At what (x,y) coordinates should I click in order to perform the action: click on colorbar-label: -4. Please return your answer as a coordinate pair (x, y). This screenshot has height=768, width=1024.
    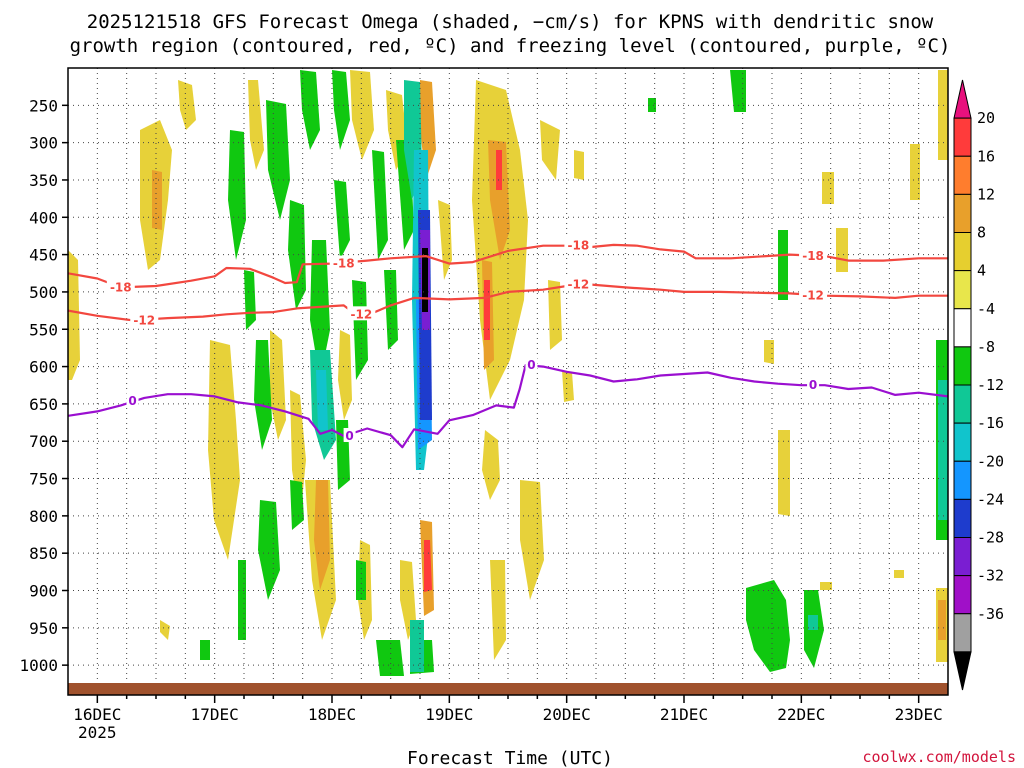
    Looking at the image, I should click on (986, 309).